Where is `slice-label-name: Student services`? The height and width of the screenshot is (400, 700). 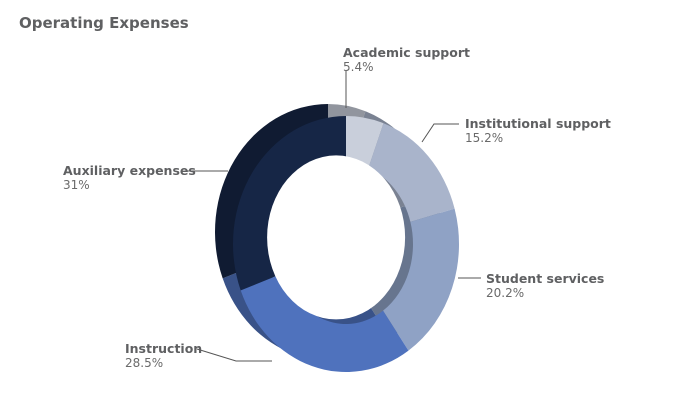 slice-label-name: Student services is located at coordinates (545, 278).